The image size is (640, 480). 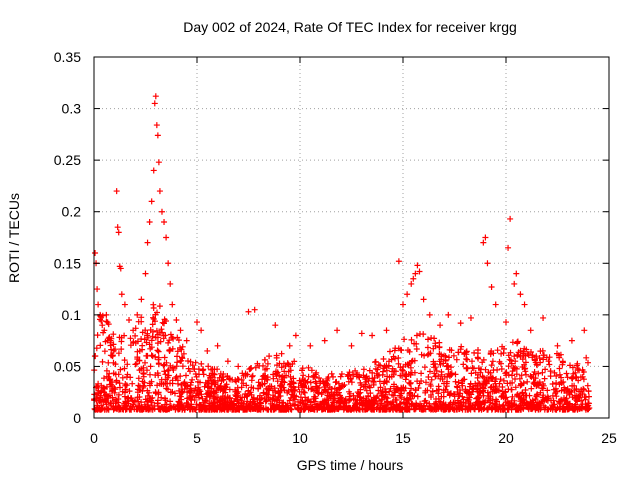 I want to click on x-axis-label: GPS time / hours, so click(x=350, y=465).